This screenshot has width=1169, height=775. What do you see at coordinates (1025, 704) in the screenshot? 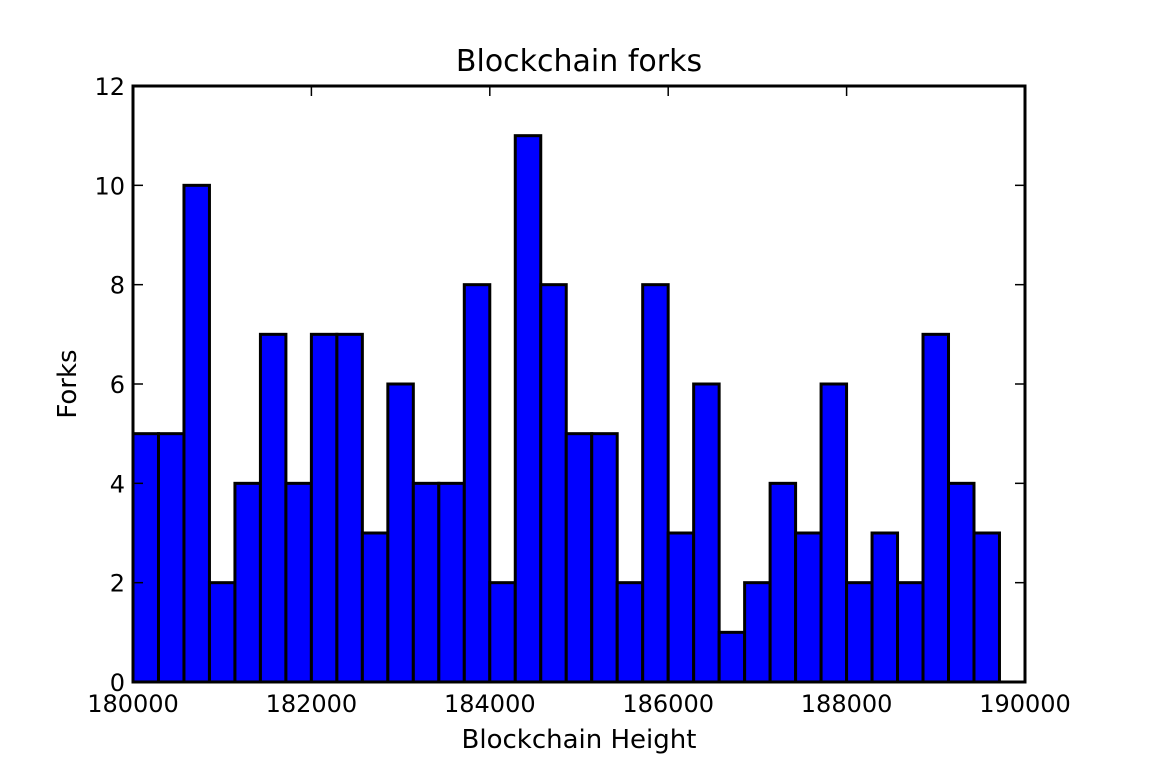
I see `x-tick-label: 190000` at bounding box center [1025, 704].